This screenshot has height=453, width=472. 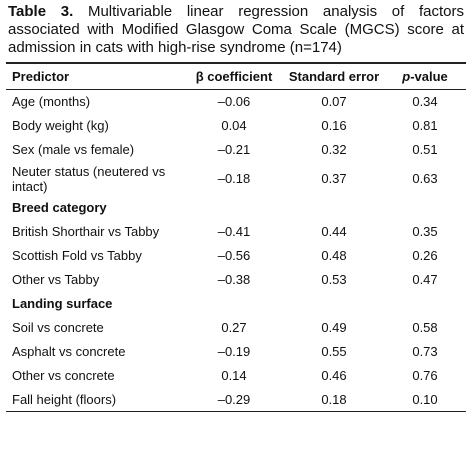 I want to click on value-cell: 0.32, so click(x=334, y=149).